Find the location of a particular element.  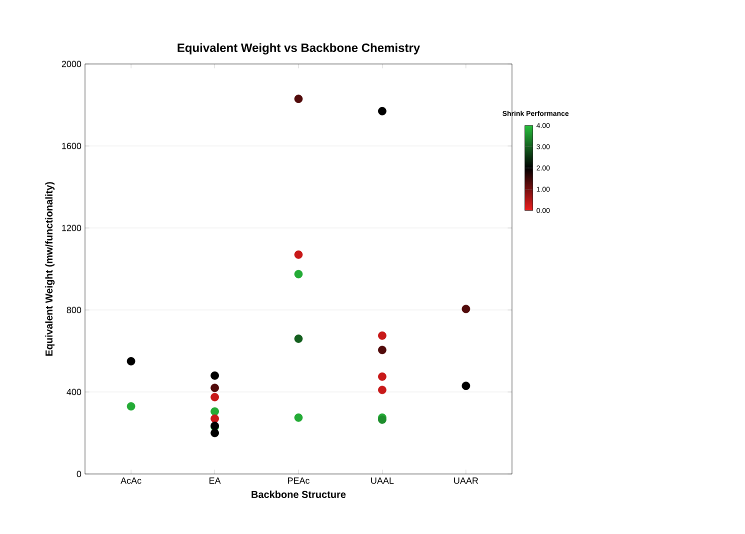

y-tick-label: 1600 is located at coordinates (72, 146).